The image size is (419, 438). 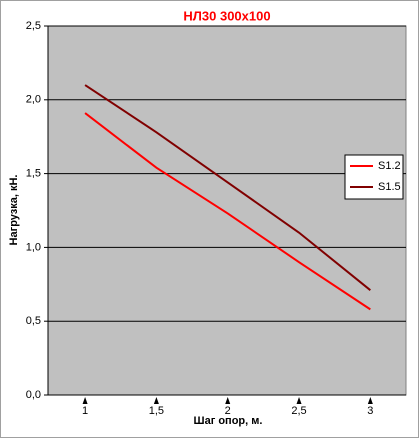 What do you see at coordinates (389, 166) in the screenshot?
I see `legend-label: S1.2` at bounding box center [389, 166].